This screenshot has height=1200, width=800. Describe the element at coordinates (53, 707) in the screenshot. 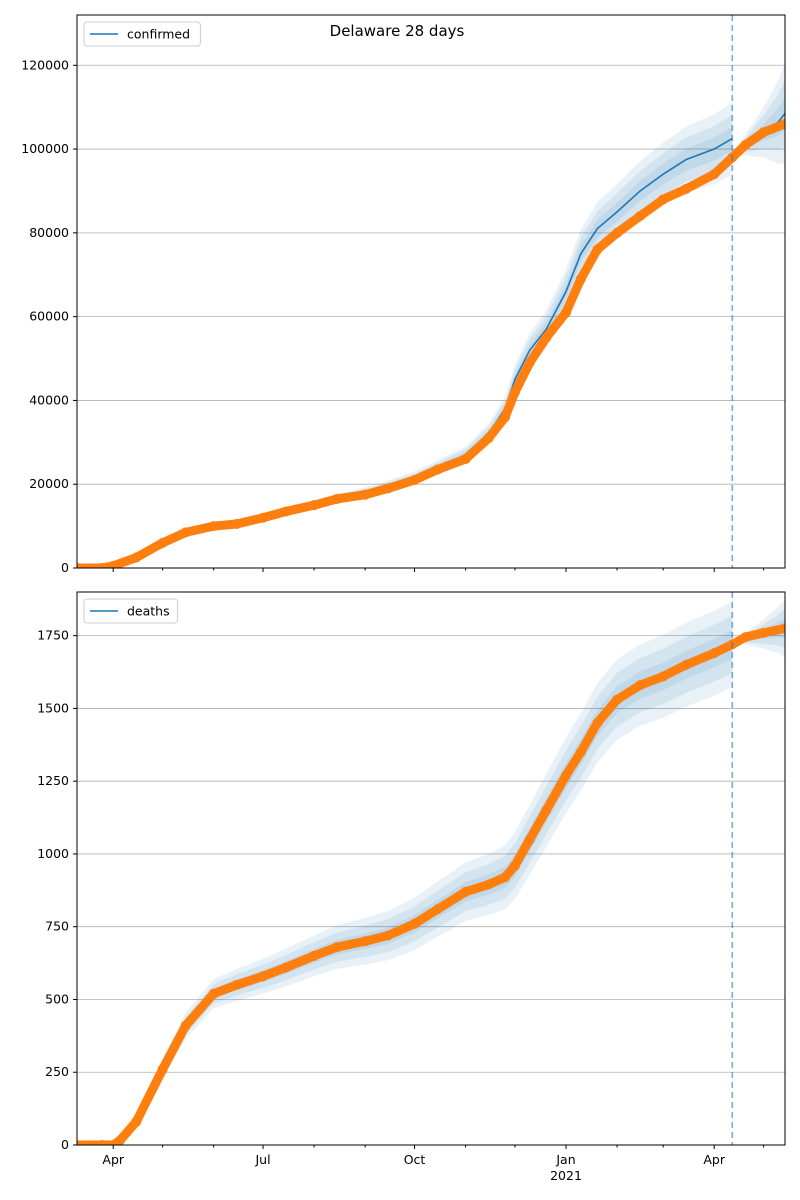

I see `y-tick-label: 1500` at that location.